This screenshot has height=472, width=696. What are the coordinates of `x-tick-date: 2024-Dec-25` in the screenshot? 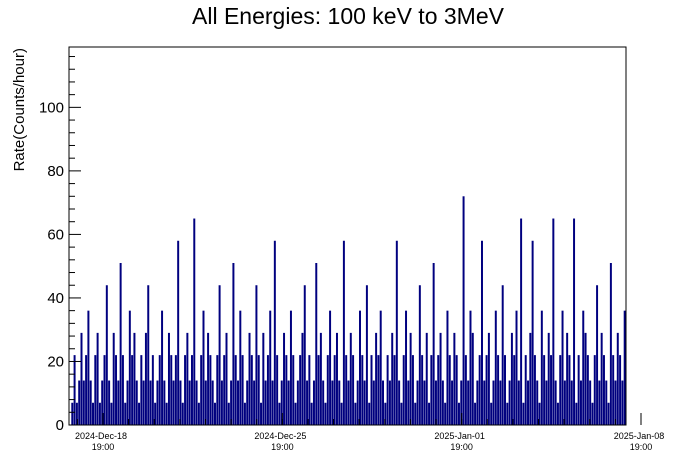 It's located at (280, 436).